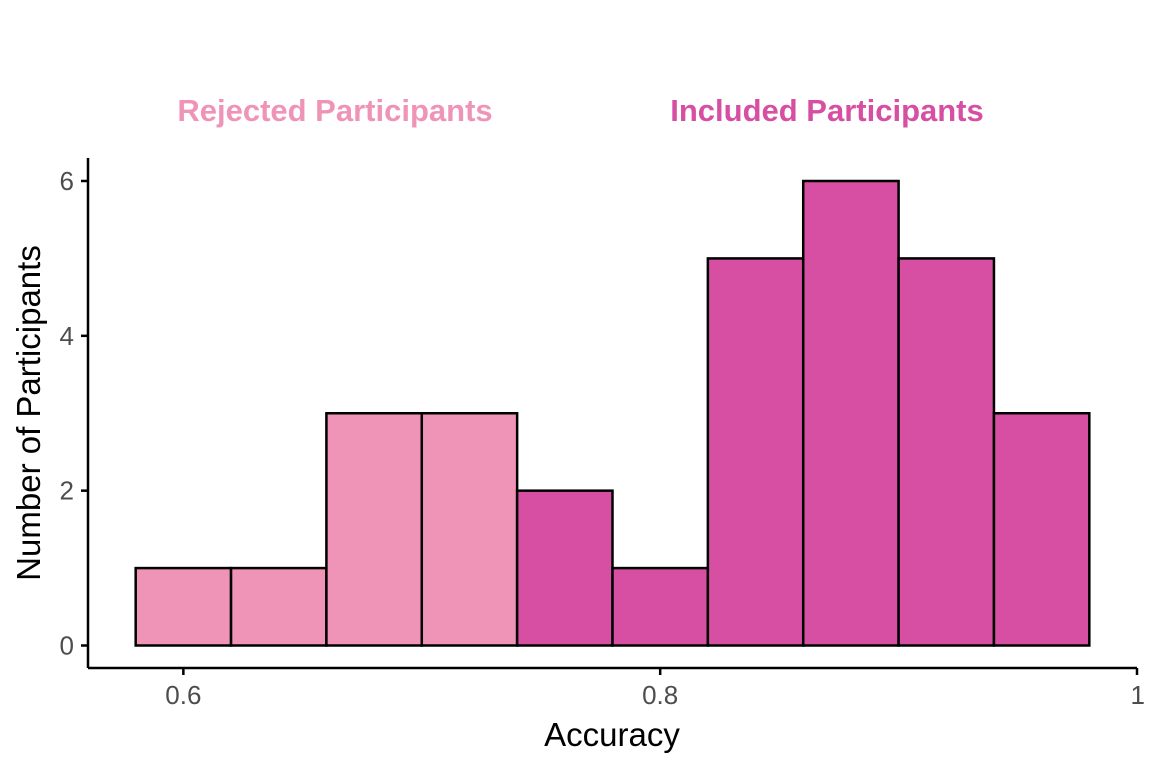 The width and height of the screenshot is (1152, 768). Describe the element at coordinates (28, 413) in the screenshot. I see `y-axis-title: Number of Participants` at that location.